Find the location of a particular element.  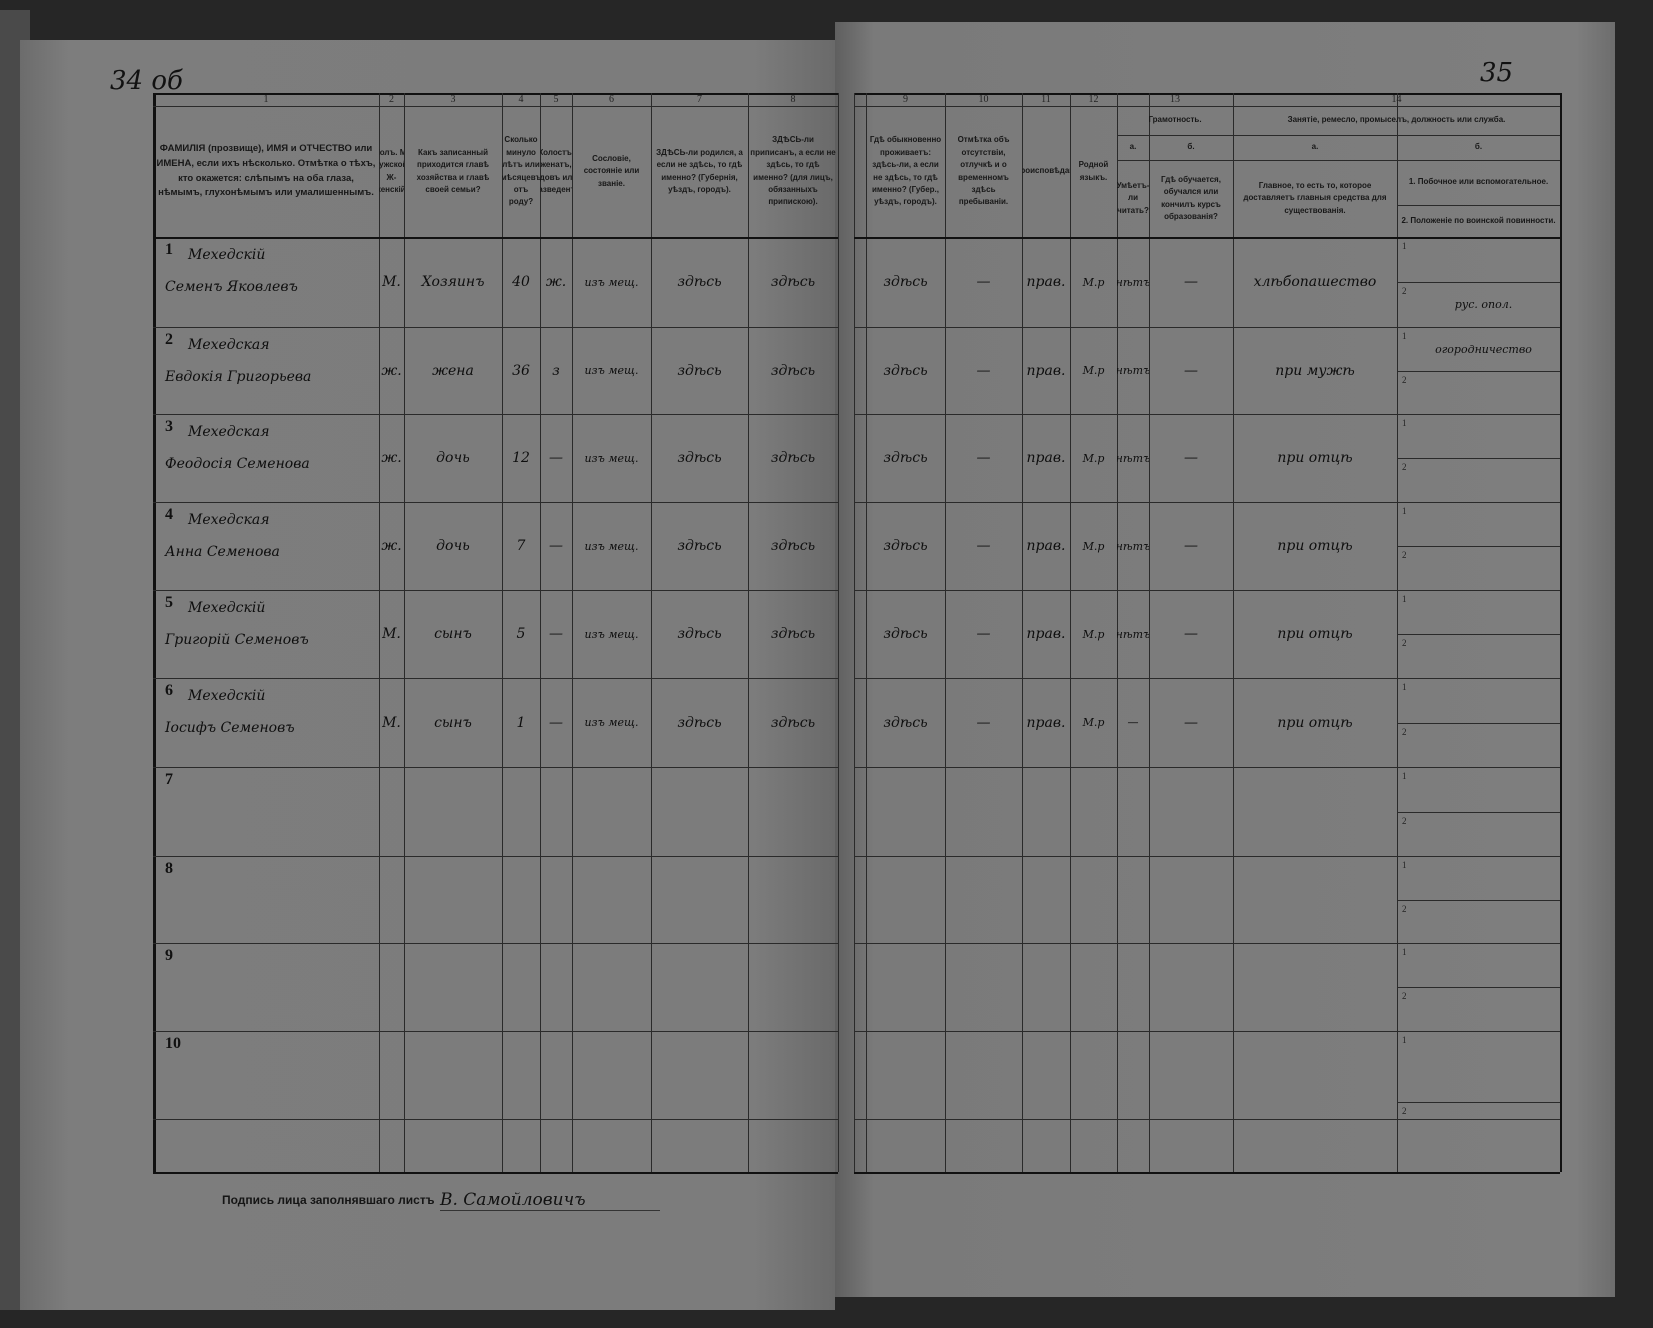

cell-occupation: хлѣбопашество is located at coordinates (1315, 282).